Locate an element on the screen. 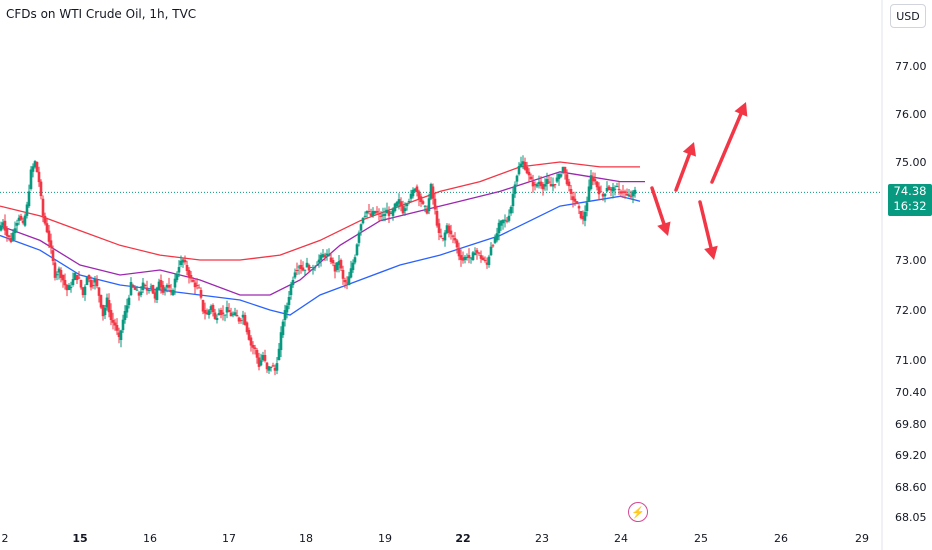  currency-button: USD is located at coordinates (908, 16).